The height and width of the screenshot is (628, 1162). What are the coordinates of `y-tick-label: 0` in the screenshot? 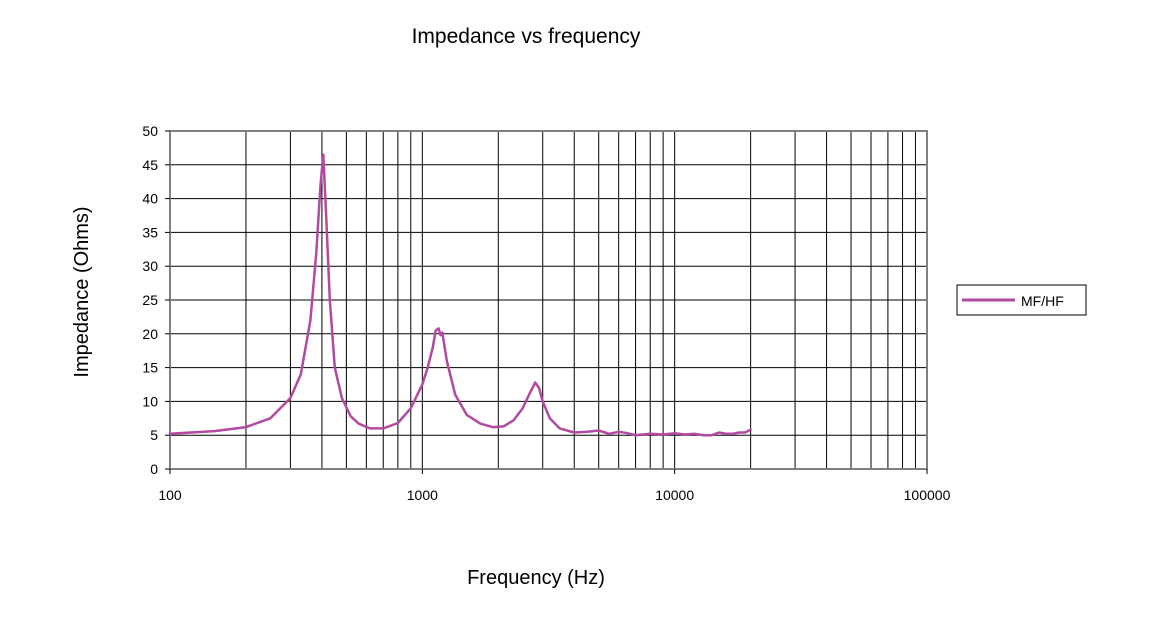 It's located at (154, 469).